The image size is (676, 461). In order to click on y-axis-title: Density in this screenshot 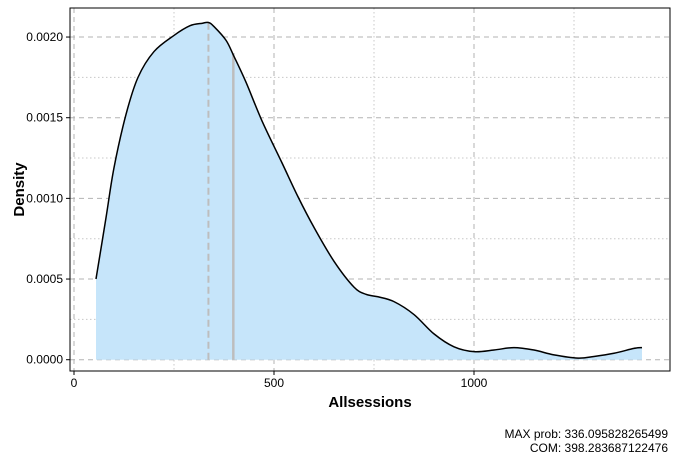, I will do `click(19, 189)`.